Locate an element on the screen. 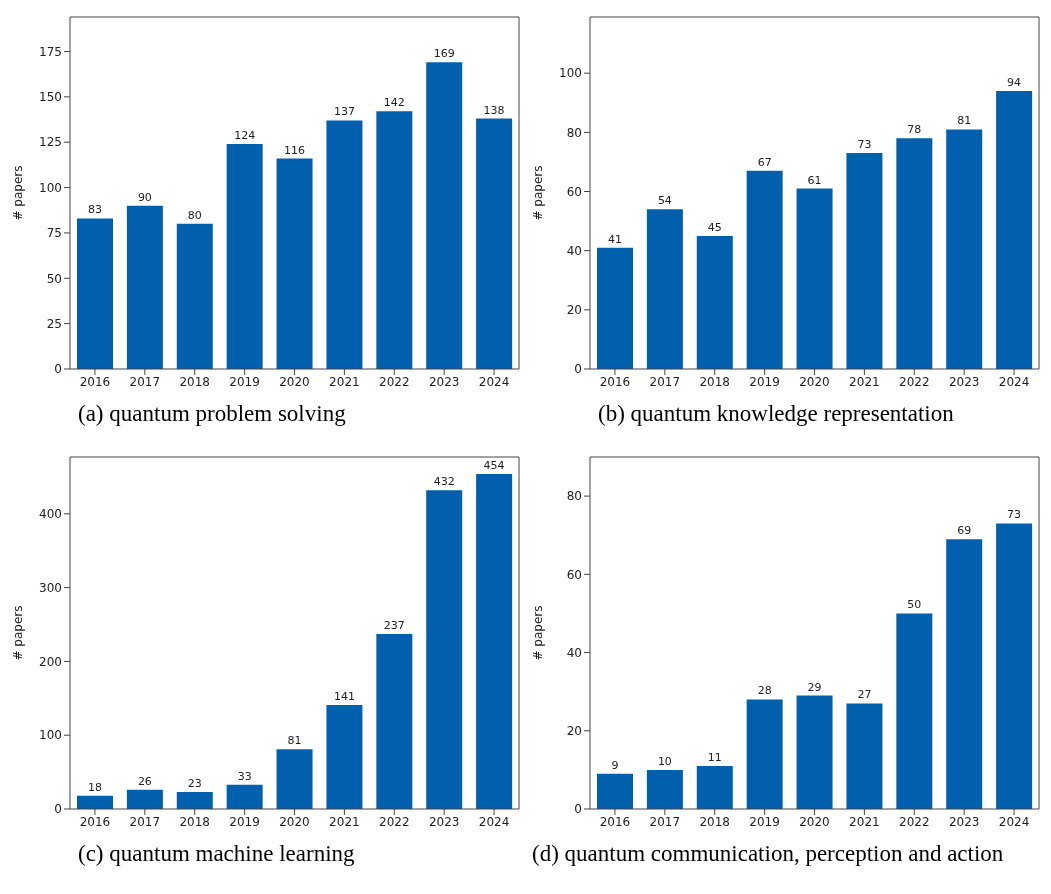 This screenshot has height=894, width=1051. text: (c) quantum machine learning is located at coordinates (216, 853).